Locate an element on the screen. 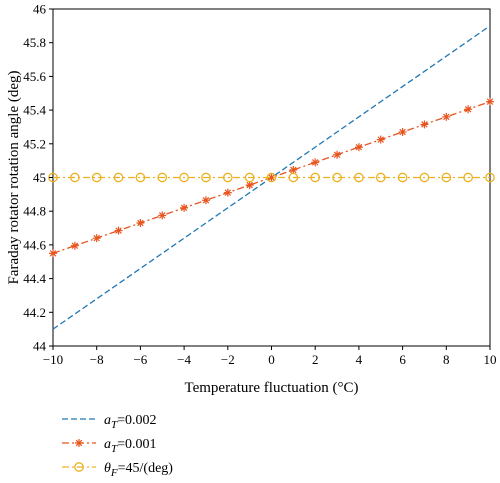 Image resolution: width=500 pixels, height=483 pixels. x-tick-label: −4 is located at coordinates (184, 359).